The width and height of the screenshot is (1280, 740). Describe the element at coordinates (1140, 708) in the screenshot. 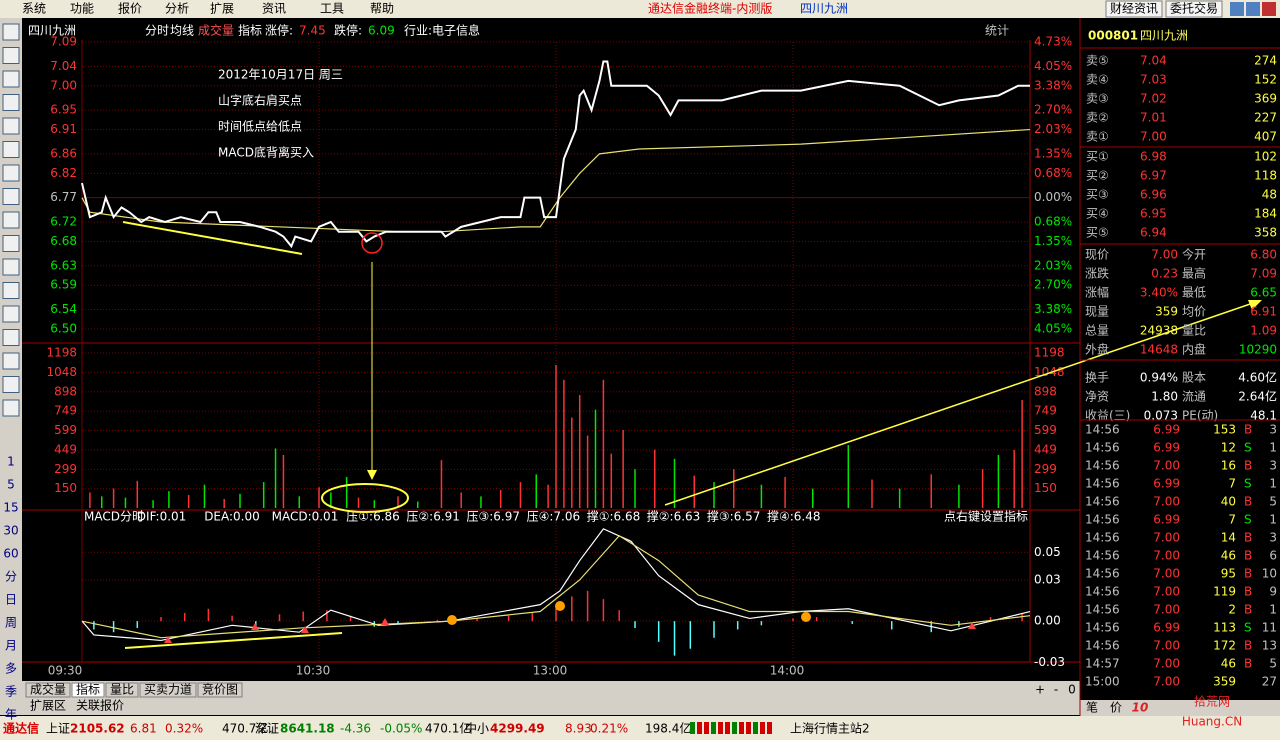

I see `watermark: 10` at that location.